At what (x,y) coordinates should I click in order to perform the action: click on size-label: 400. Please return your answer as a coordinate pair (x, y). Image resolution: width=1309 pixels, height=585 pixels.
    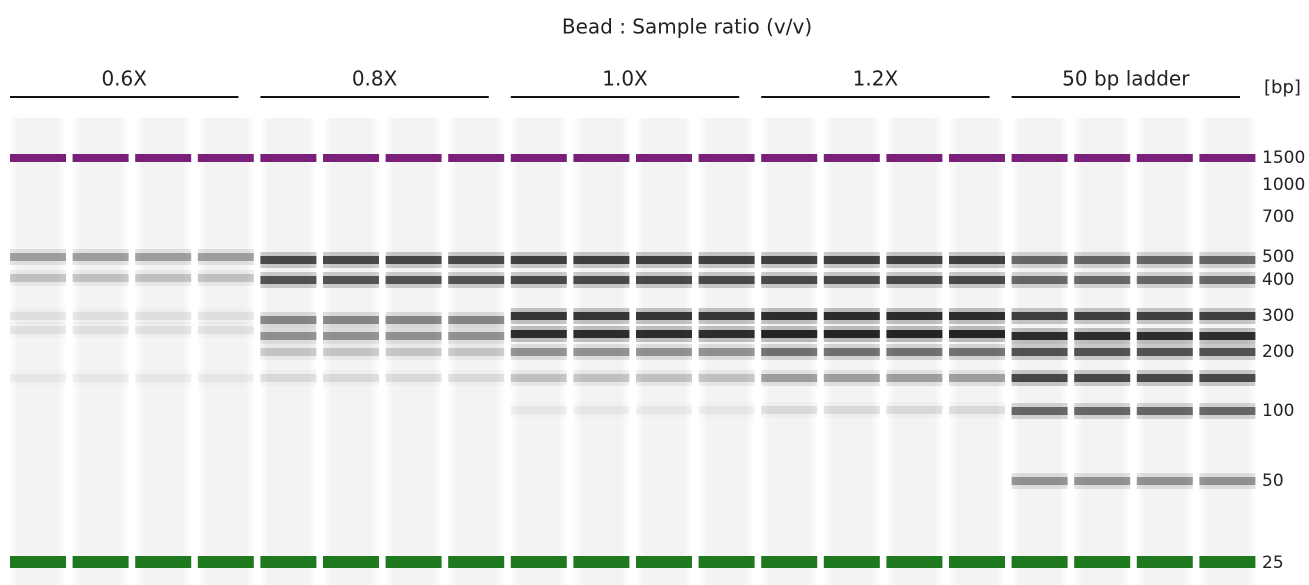
    Looking at the image, I should click on (1278, 280).